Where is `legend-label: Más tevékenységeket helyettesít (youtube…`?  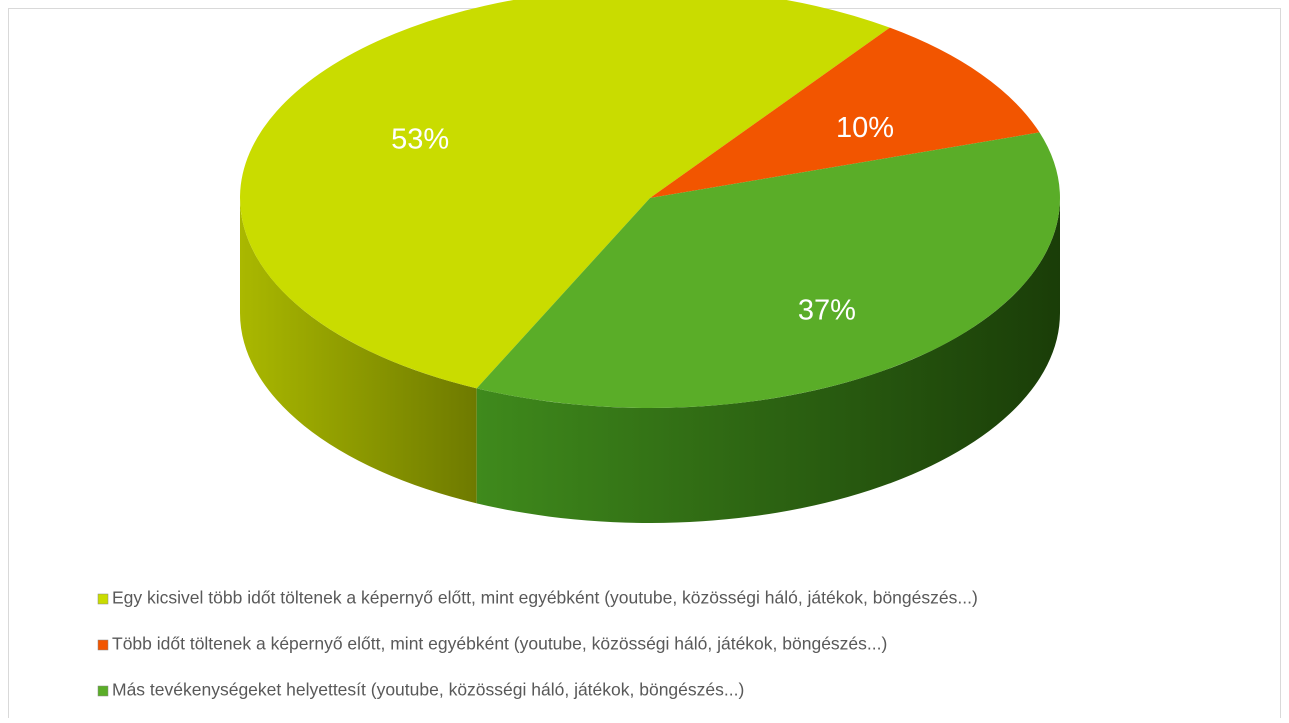 legend-label: Más tevékenységeket helyettesít (youtube… is located at coordinates (428, 690).